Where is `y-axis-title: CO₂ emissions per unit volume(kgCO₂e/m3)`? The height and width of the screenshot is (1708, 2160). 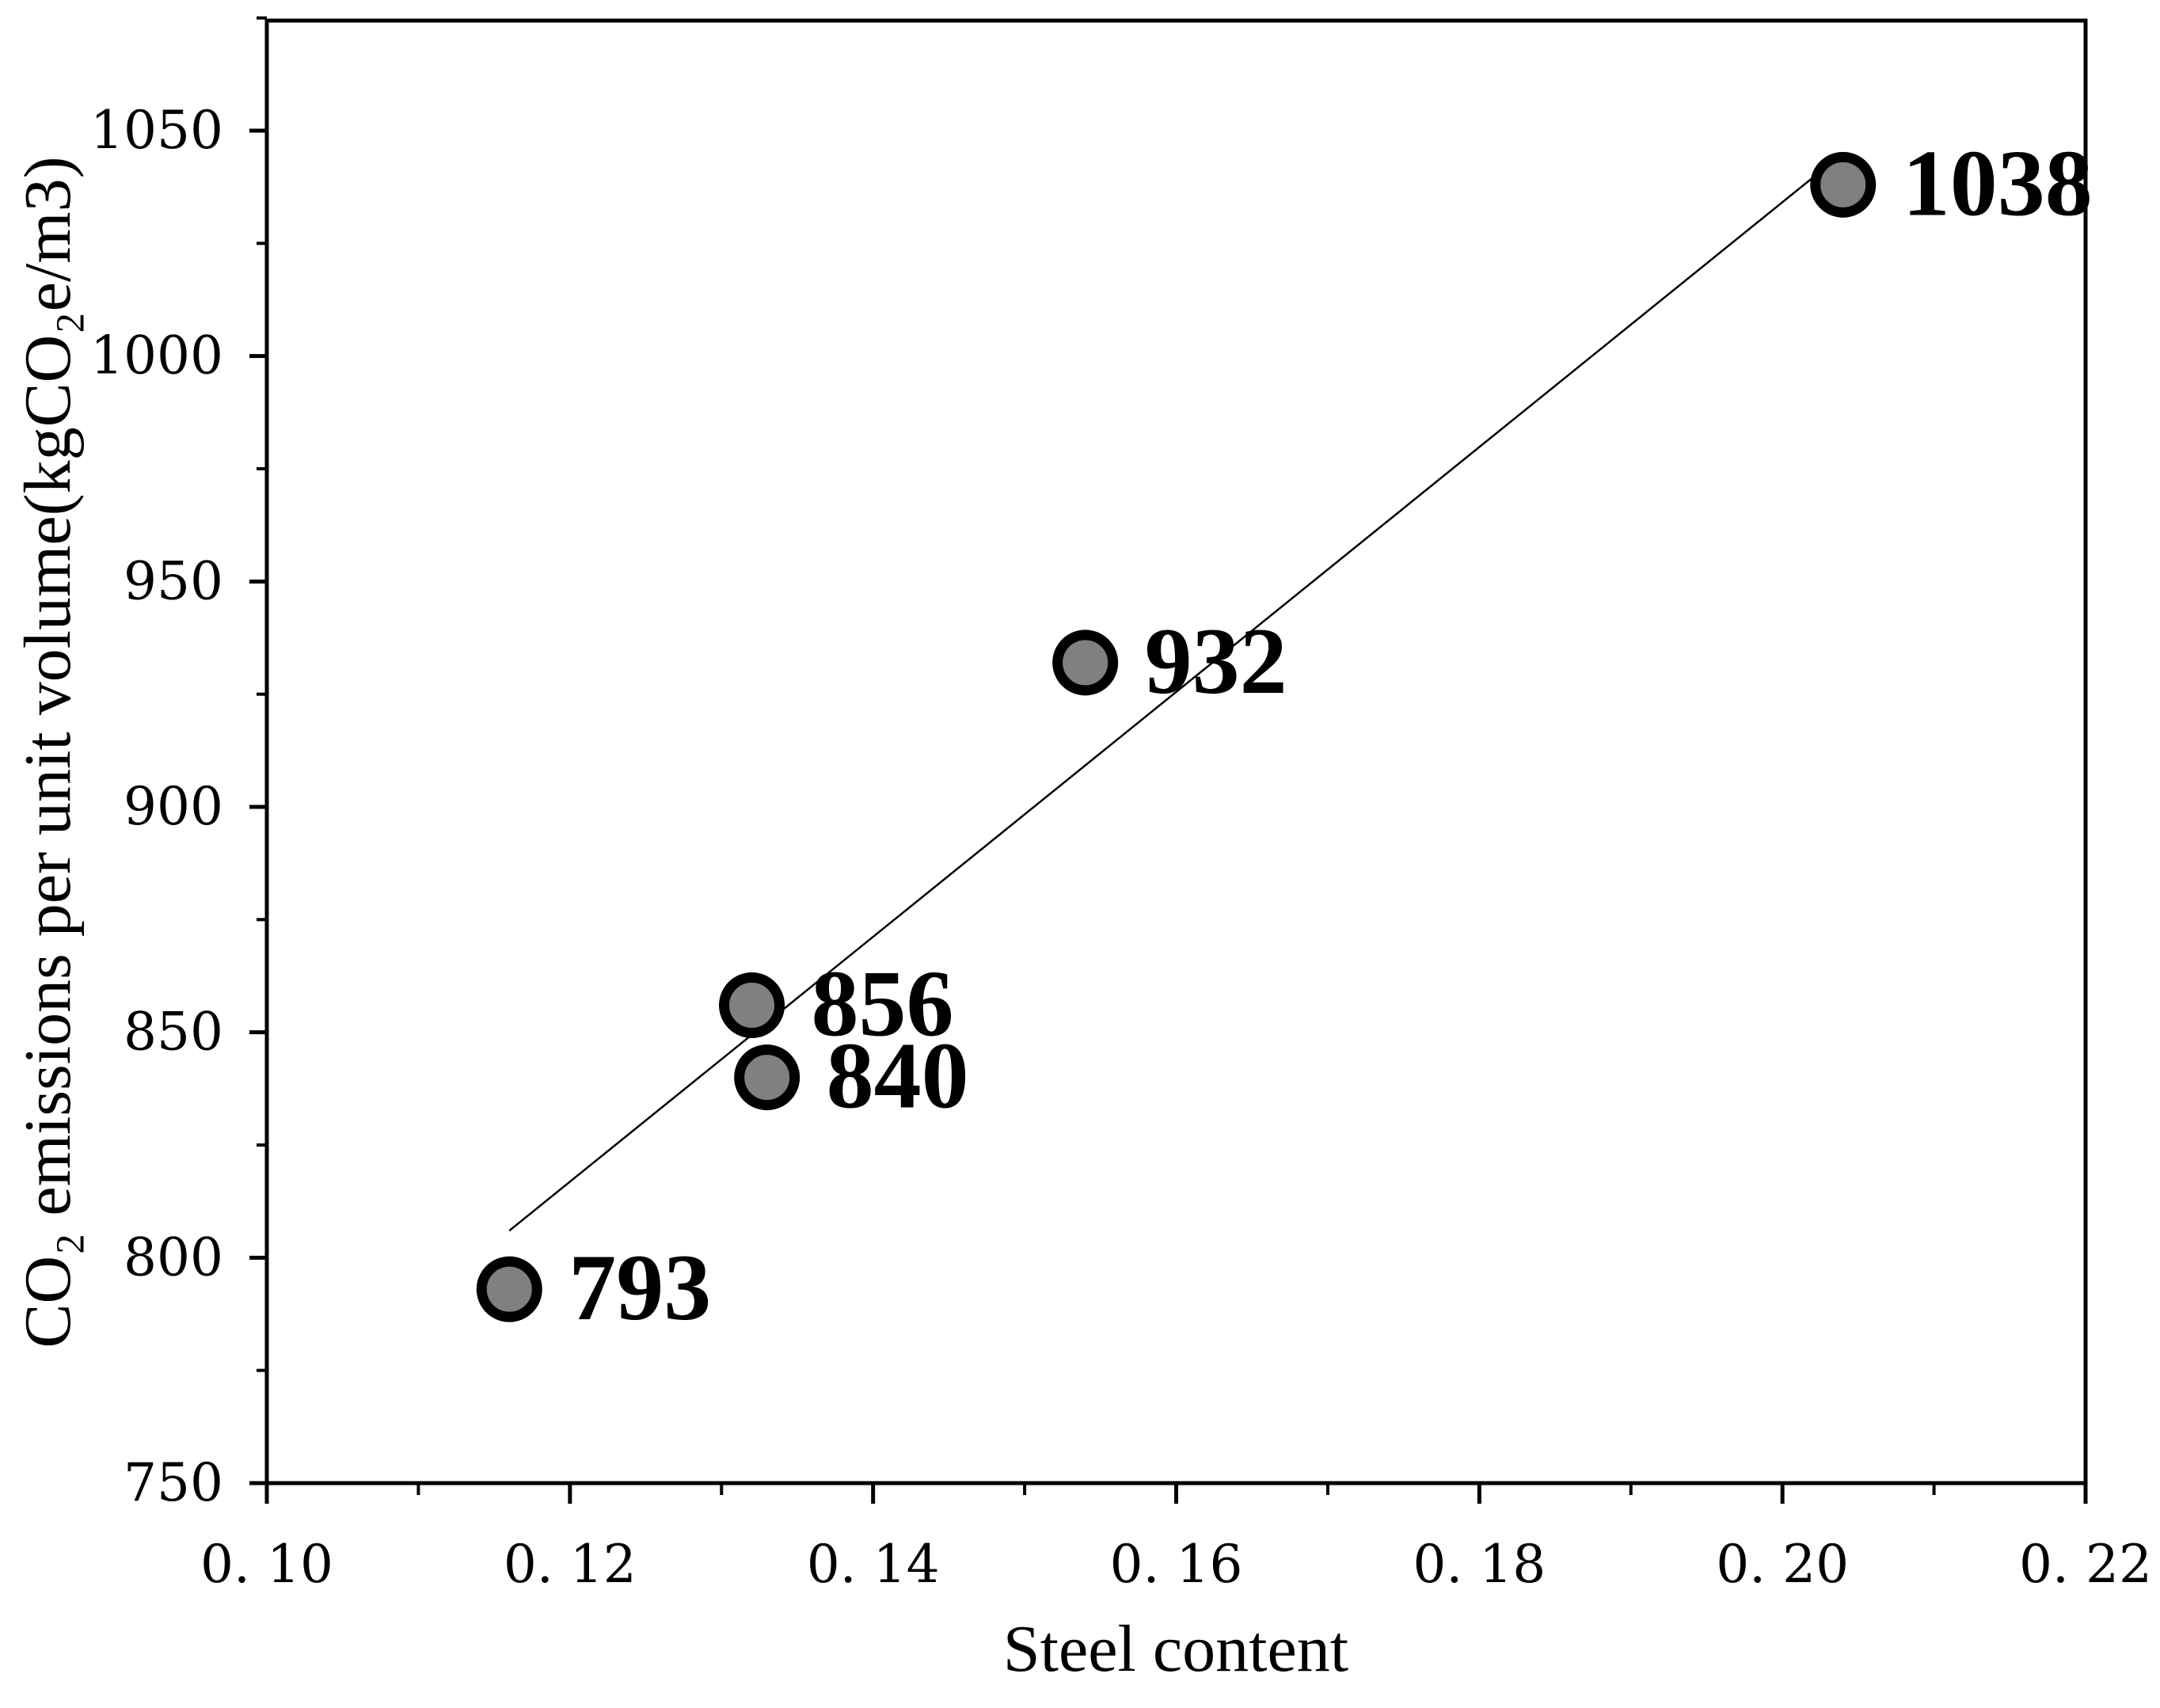
y-axis-title: CO₂ emissions per unit volume(kgCO₂e/m3) is located at coordinates (48, 752).